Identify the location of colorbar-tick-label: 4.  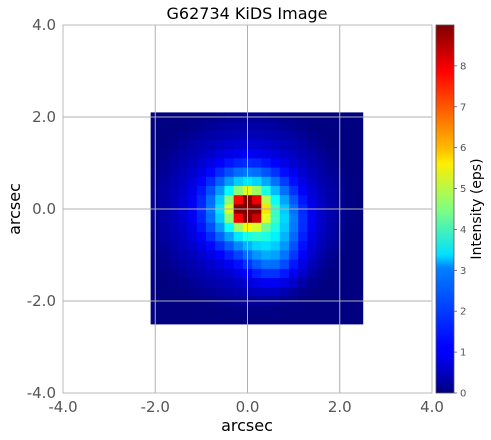
(463, 230).